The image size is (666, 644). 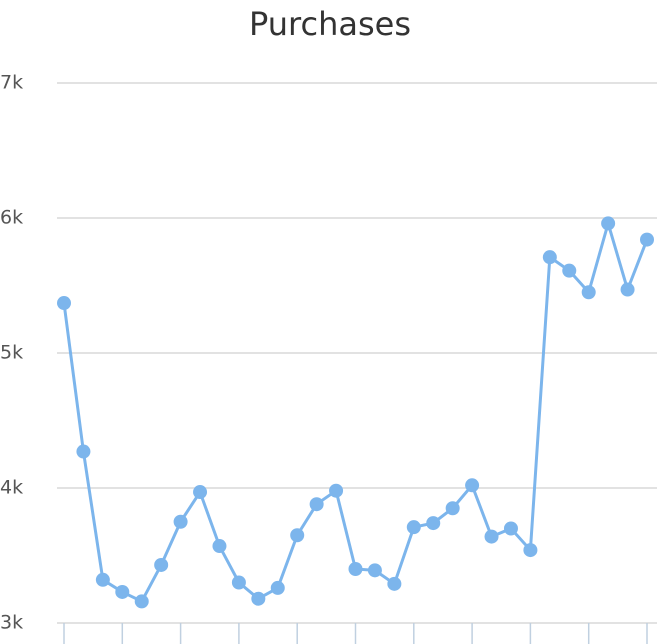 I want to click on y-tick-label: 5k, so click(x=11, y=353).